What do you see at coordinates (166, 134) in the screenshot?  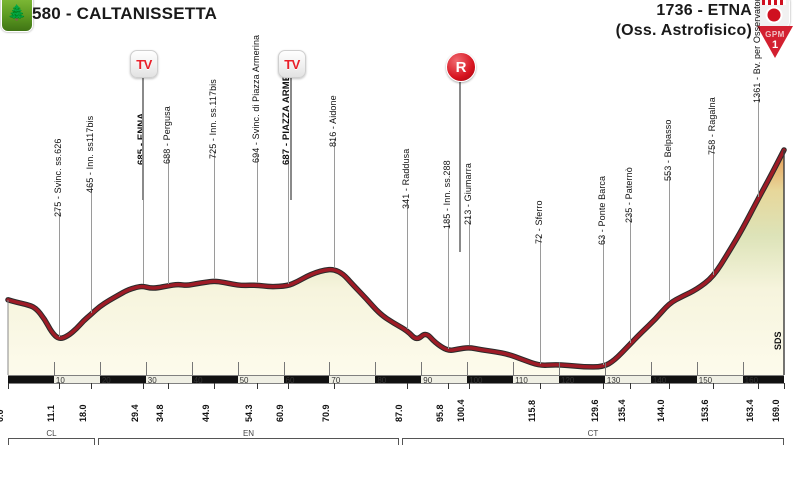 I see `point-label: 688 - Pergusa` at bounding box center [166, 134].